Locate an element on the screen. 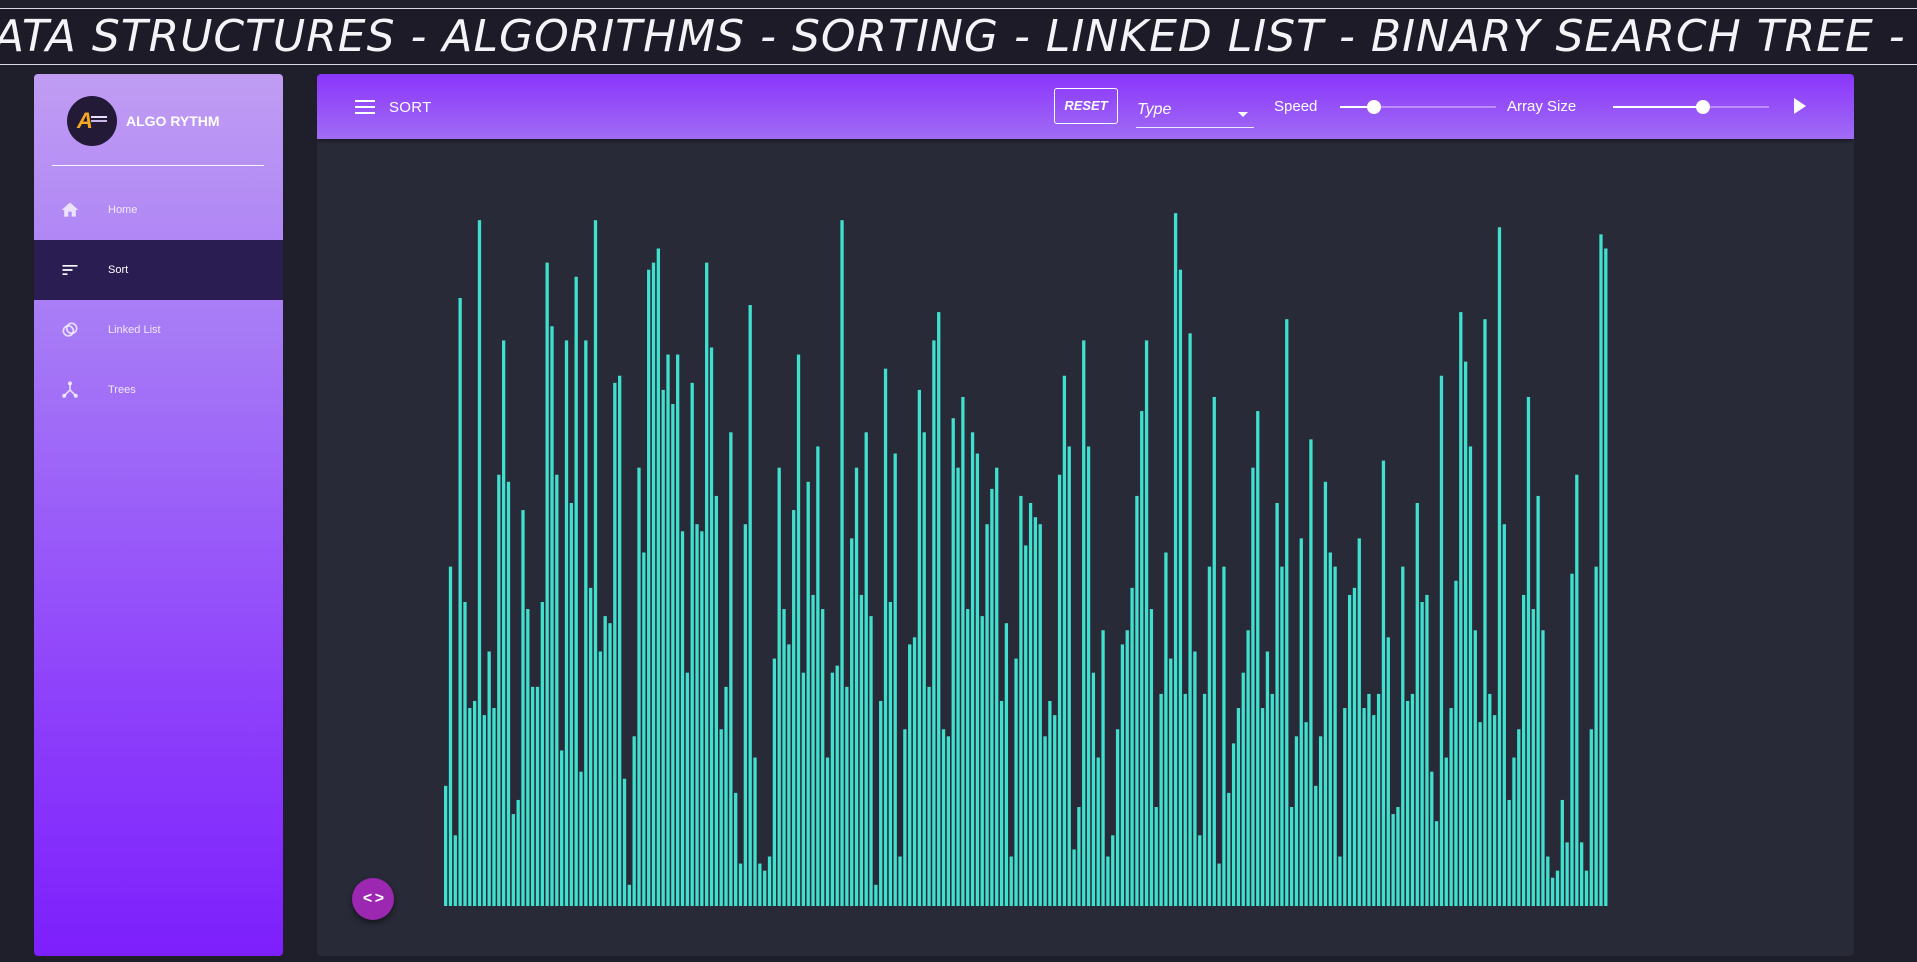  toolbar: SORT RESET Type Speed Array Size is located at coordinates (1085, 106).